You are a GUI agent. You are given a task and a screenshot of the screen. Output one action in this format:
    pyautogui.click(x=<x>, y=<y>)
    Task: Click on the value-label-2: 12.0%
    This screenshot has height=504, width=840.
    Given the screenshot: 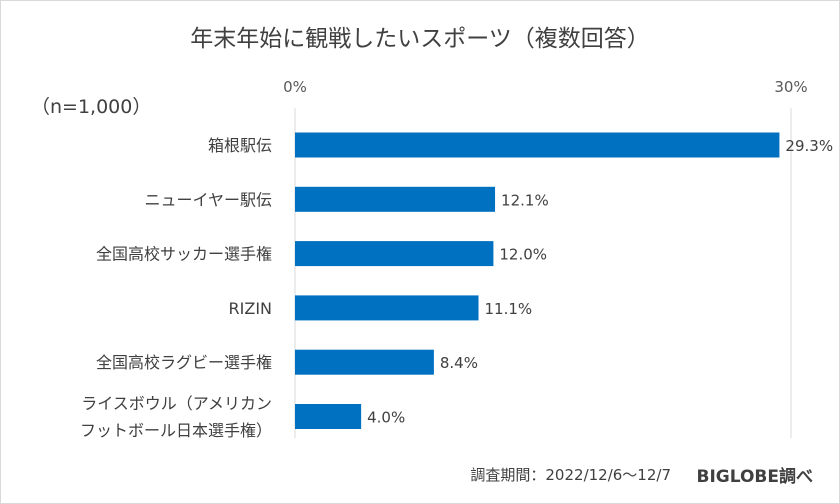 What is the action you would take?
    pyautogui.click(x=523, y=255)
    